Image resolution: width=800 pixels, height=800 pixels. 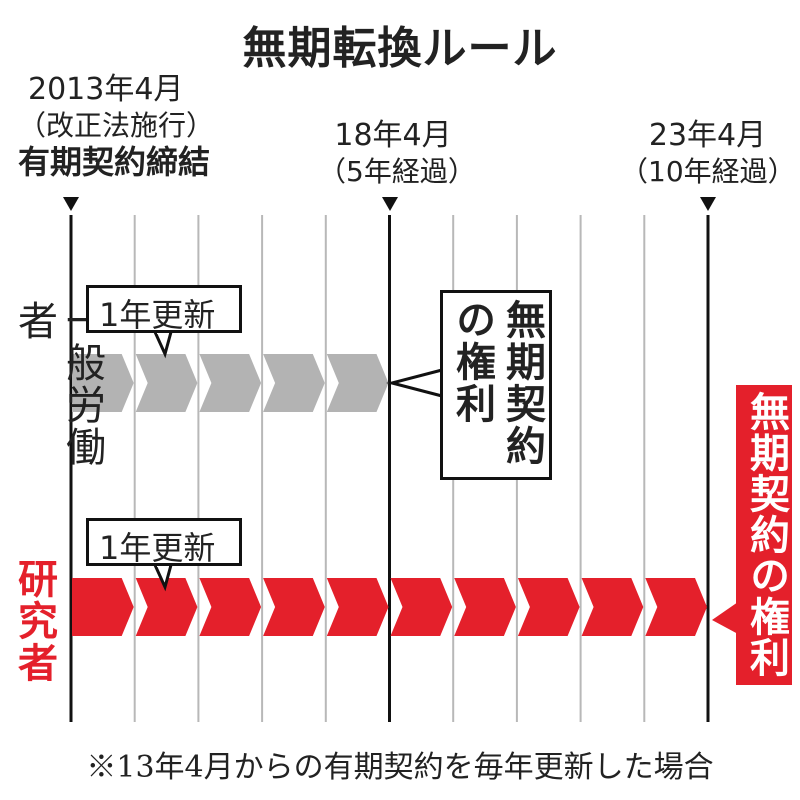 What do you see at coordinates (725, 618) in the screenshot?
I see `result-pointer-researchers` at bounding box center [725, 618].